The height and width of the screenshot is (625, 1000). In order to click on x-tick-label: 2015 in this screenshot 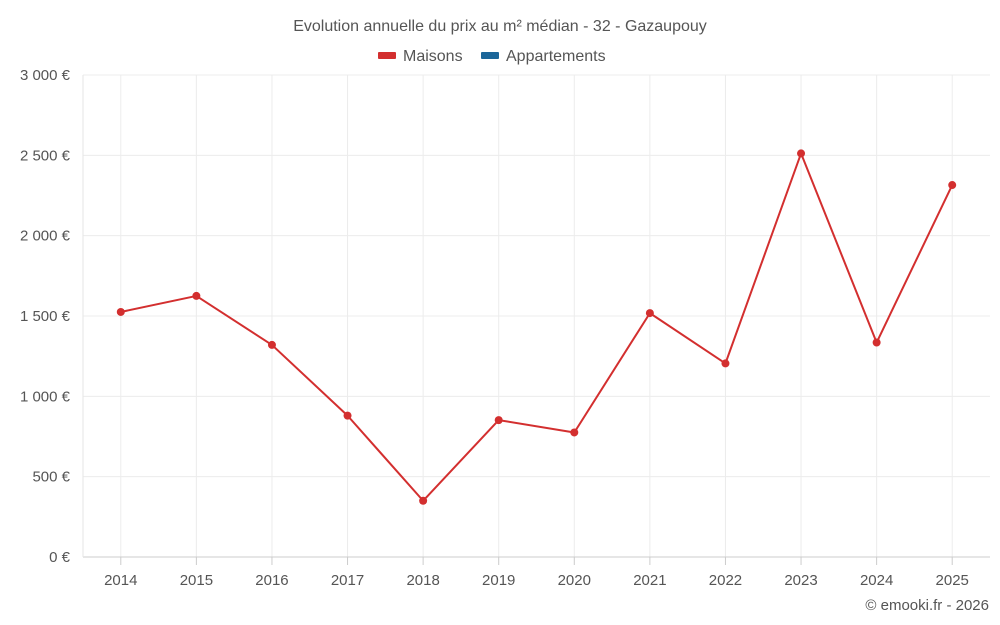, I will do `click(196, 580)`.